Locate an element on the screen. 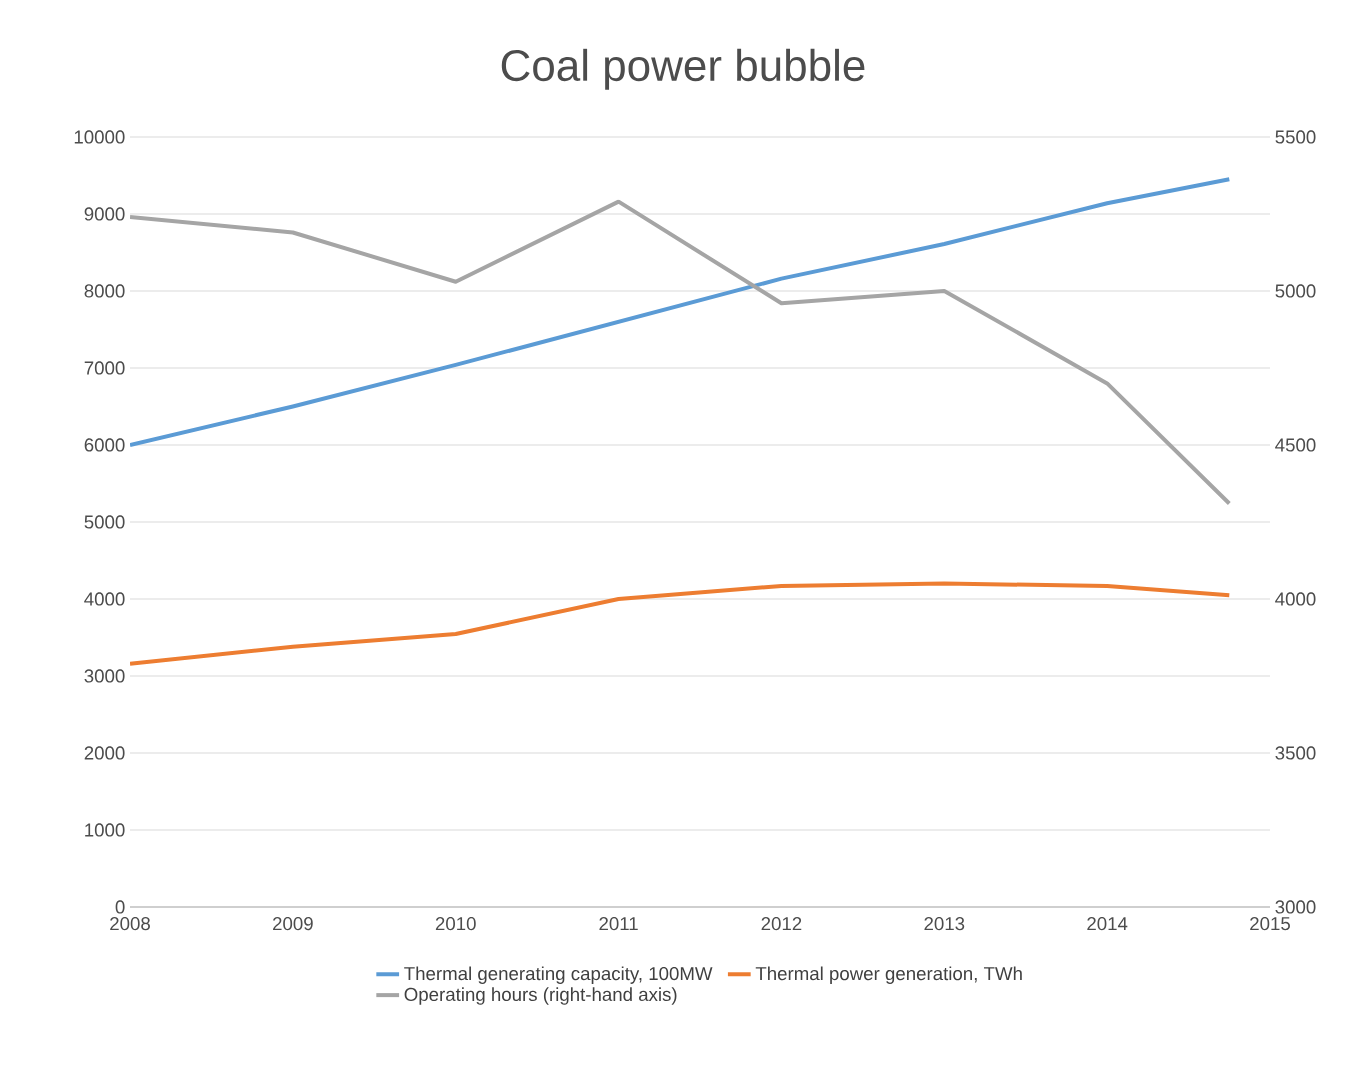  y-tick-label: 2000 is located at coordinates (104, 753).